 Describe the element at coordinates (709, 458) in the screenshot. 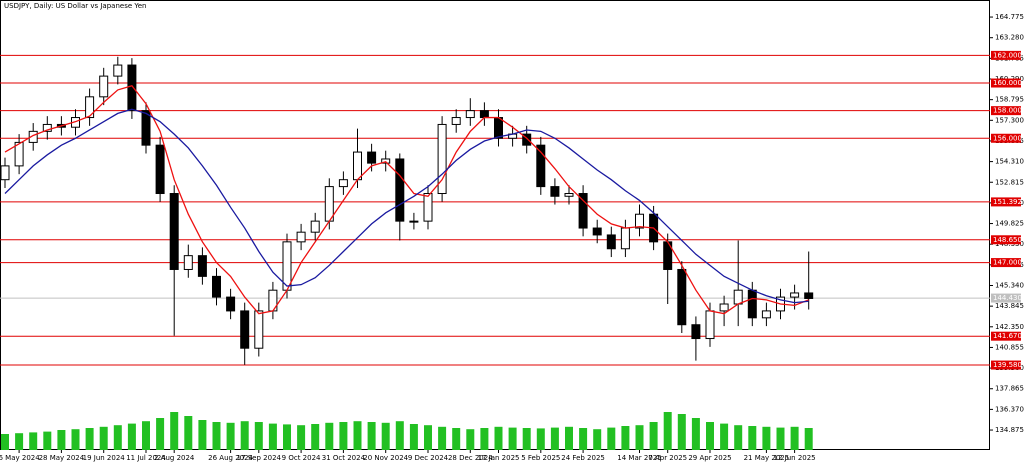

I see `x-tick-label: 29 Apr 2025` at that location.